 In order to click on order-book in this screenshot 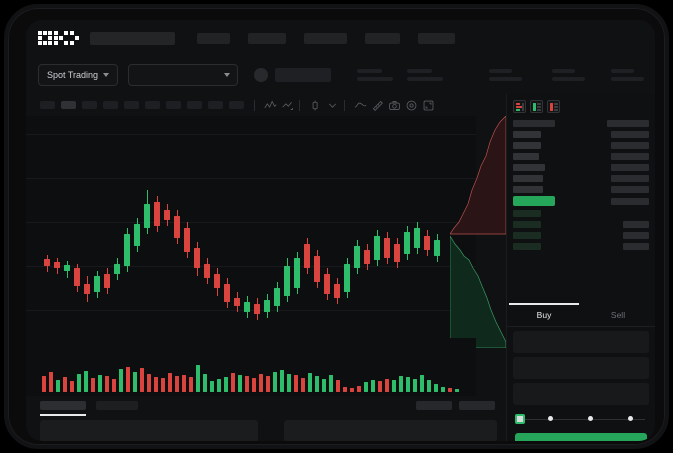, I will do `click(581, 210)`.